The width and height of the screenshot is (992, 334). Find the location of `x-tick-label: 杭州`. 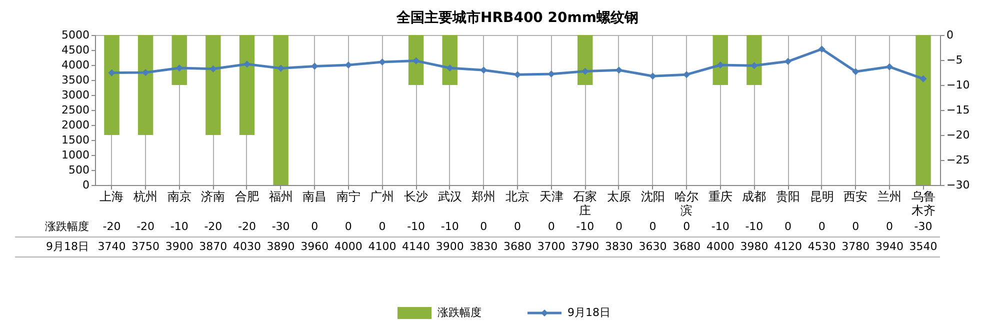

x-tick-label: 杭州 is located at coordinates (145, 197).